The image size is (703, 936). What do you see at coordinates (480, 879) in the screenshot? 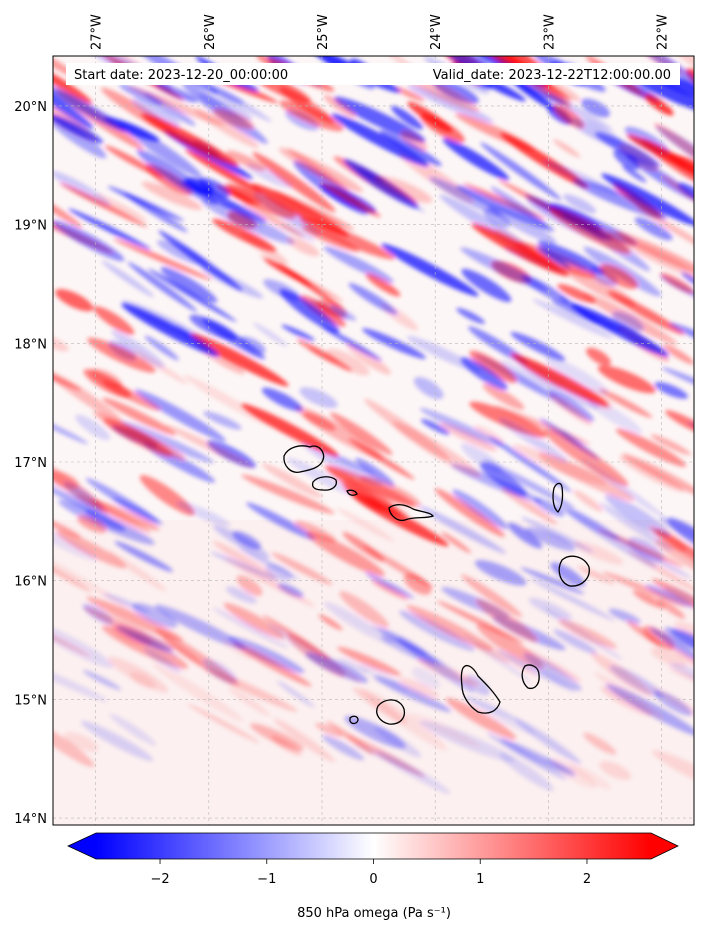
I see `colorbar-tick-label: 1` at bounding box center [480, 879].